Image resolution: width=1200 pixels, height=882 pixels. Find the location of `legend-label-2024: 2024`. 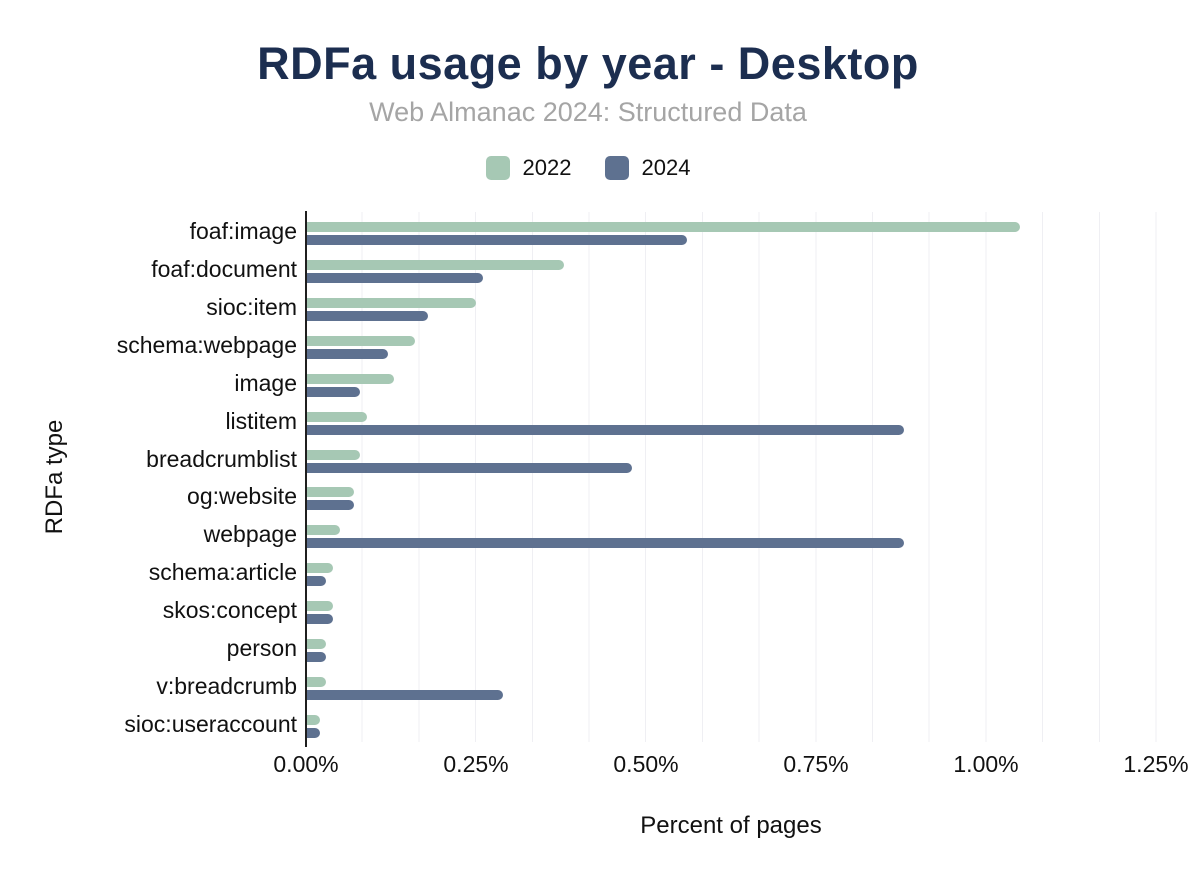

legend-label-2024: 2024 is located at coordinates (666, 167).